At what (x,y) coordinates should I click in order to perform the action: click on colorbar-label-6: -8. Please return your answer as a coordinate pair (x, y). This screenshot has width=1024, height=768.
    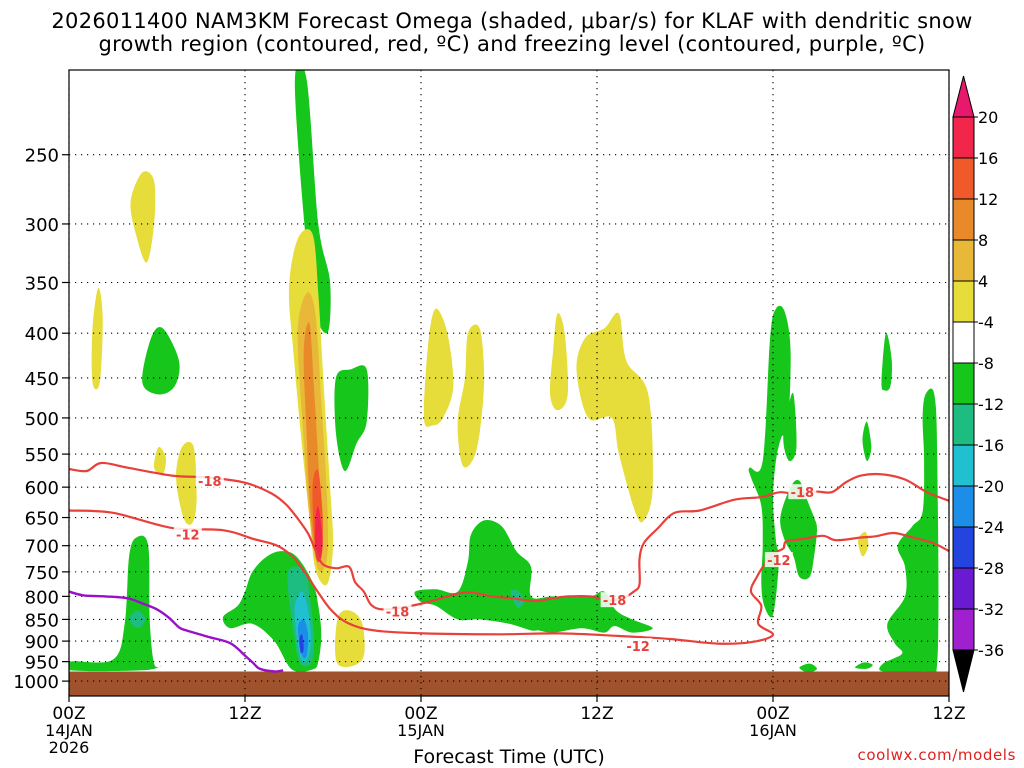
    Looking at the image, I should click on (986, 363).